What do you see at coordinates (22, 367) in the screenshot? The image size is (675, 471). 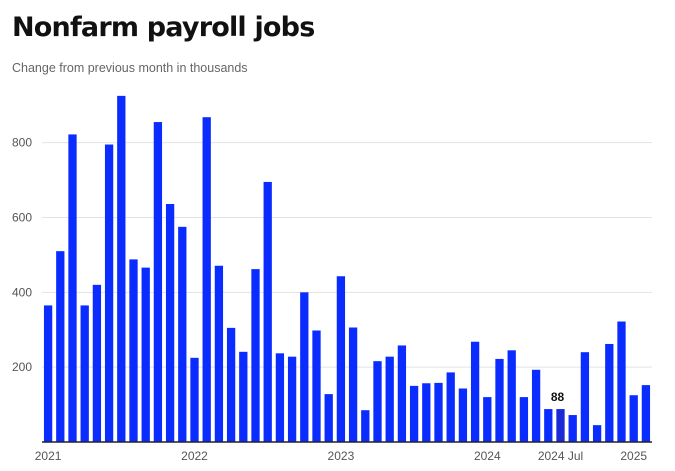 I see `y-tick-label: 200` at bounding box center [22, 367].